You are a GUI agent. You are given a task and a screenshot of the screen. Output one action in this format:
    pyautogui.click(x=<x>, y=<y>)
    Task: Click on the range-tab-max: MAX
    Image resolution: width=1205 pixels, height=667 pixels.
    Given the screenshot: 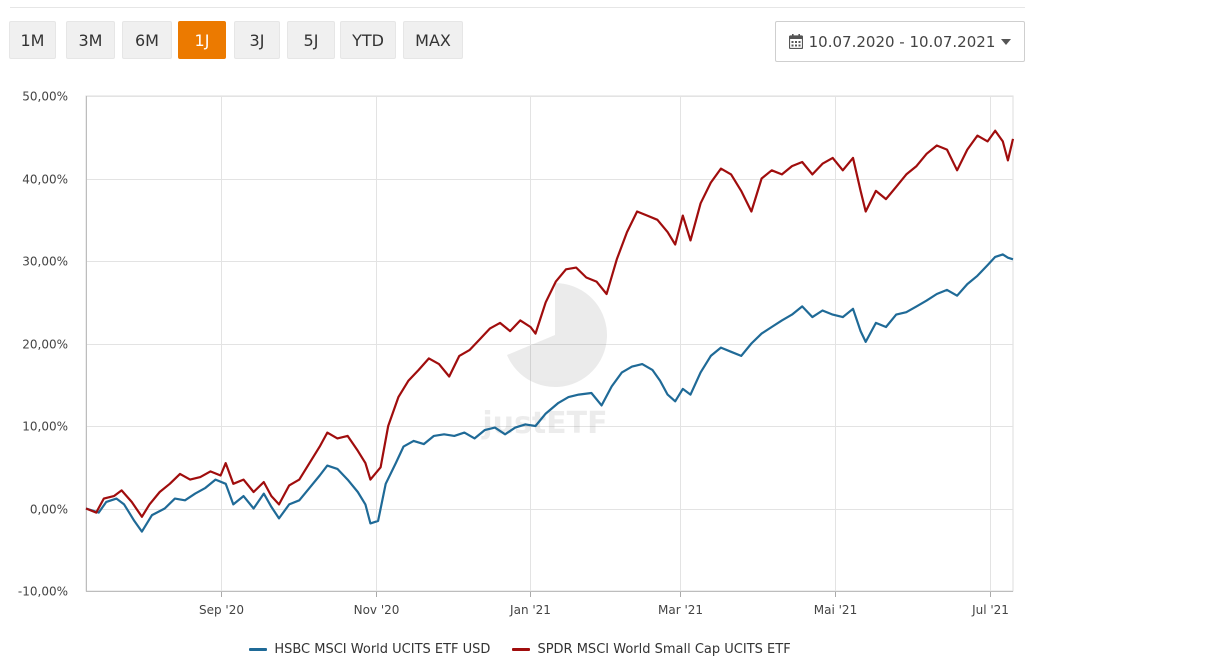 What is the action you would take?
    pyautogui.click(x=433, y=40)
    